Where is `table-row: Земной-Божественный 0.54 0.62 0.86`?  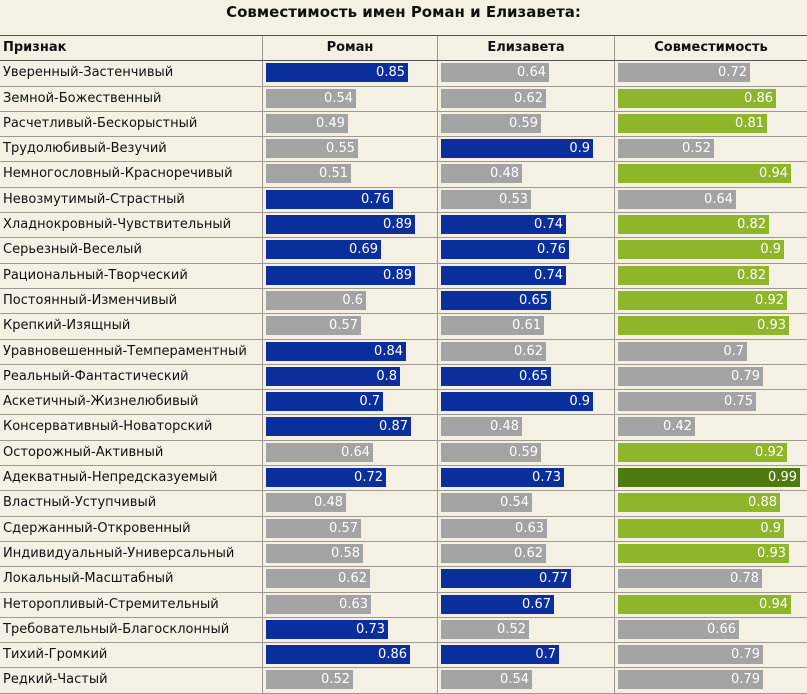
table-row: Земной-Божественный 0.54 0.62 0.86 is located at coordinates (403, 99).